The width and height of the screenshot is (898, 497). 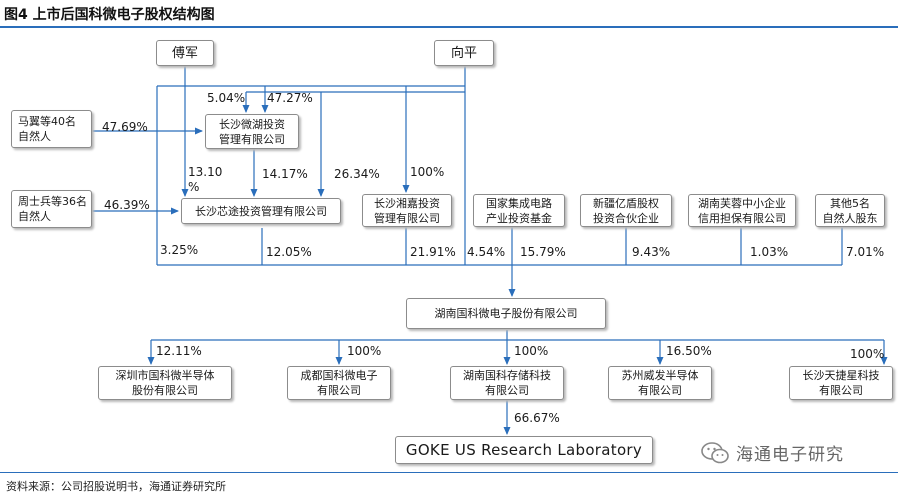 I want to click on pct-goke-tianjie: 100%, so click(x=867, y=354).